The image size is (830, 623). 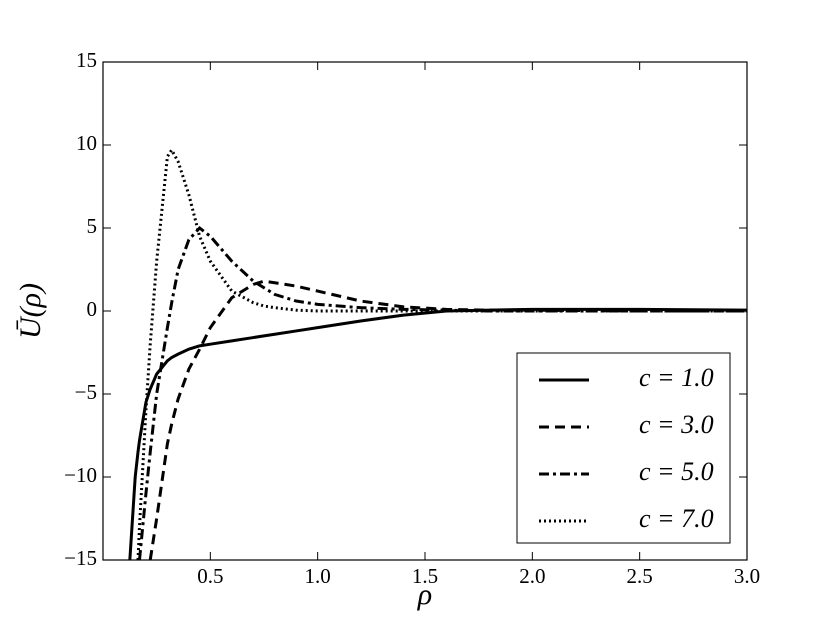 What do you see at coordinates (86, 60) in the screenshot?
I see `y-tick-label: 15` at bounding box center [86, 60].